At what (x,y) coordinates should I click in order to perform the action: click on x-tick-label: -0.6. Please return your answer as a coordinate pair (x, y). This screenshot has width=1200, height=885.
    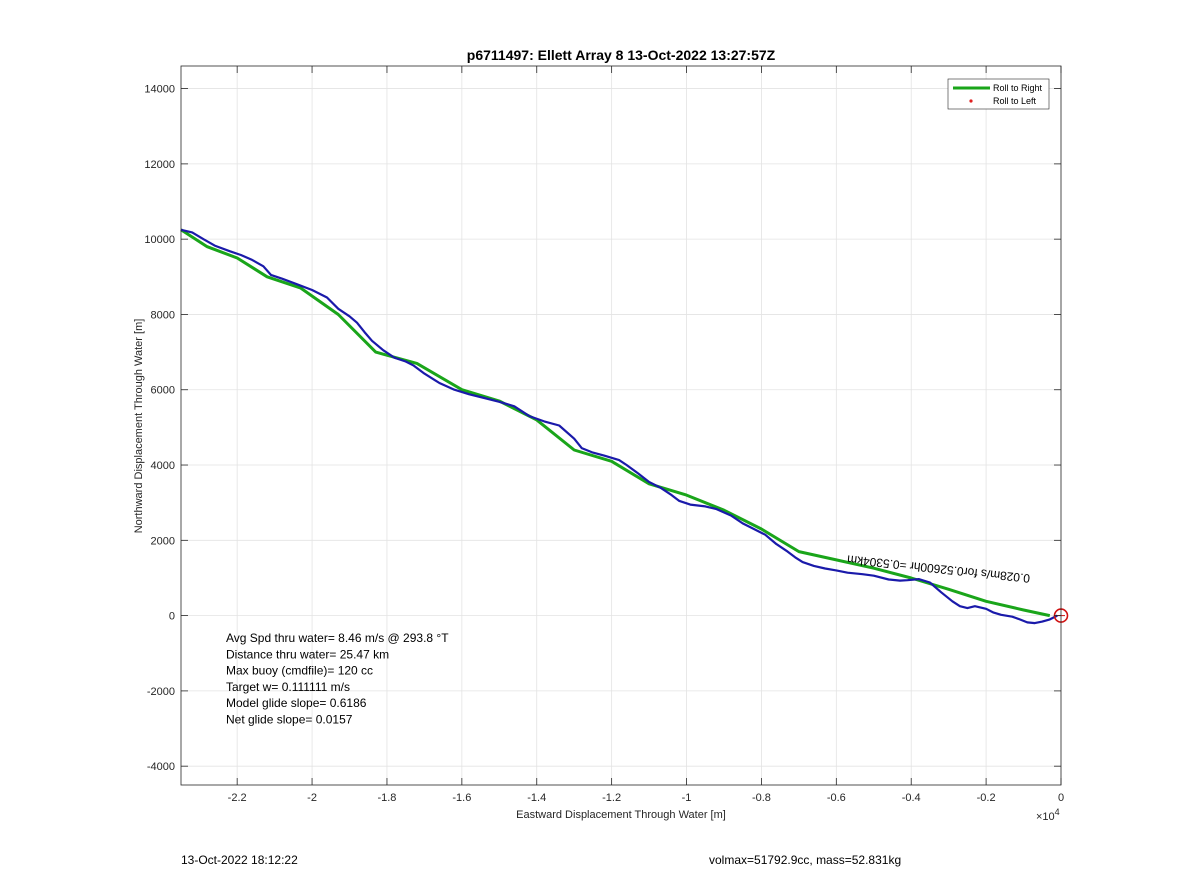
    Looking at the image, I should click on (836, 798).